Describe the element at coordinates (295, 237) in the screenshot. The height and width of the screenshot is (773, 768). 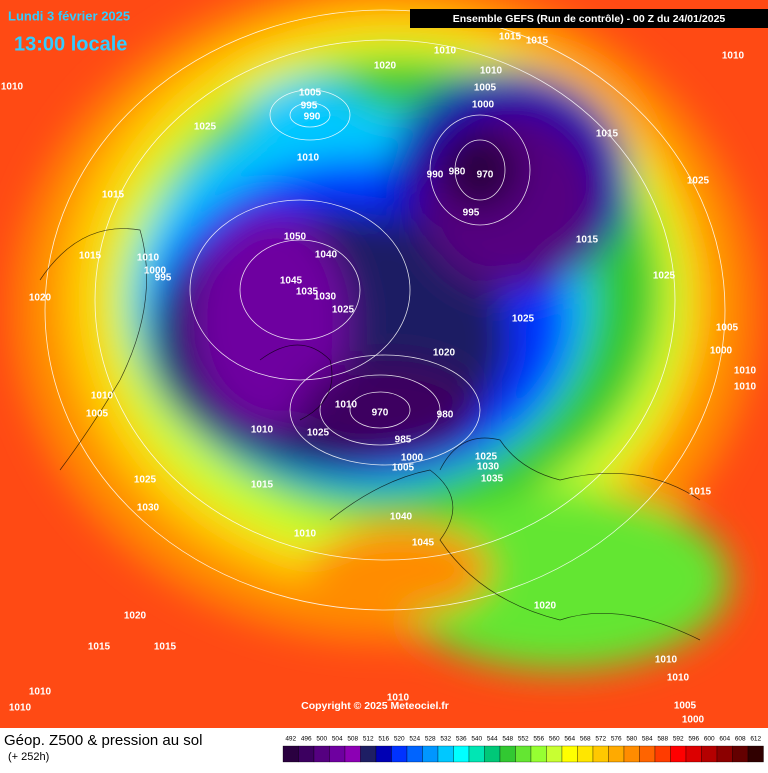
I see `isobar-label: 1050` at that location.